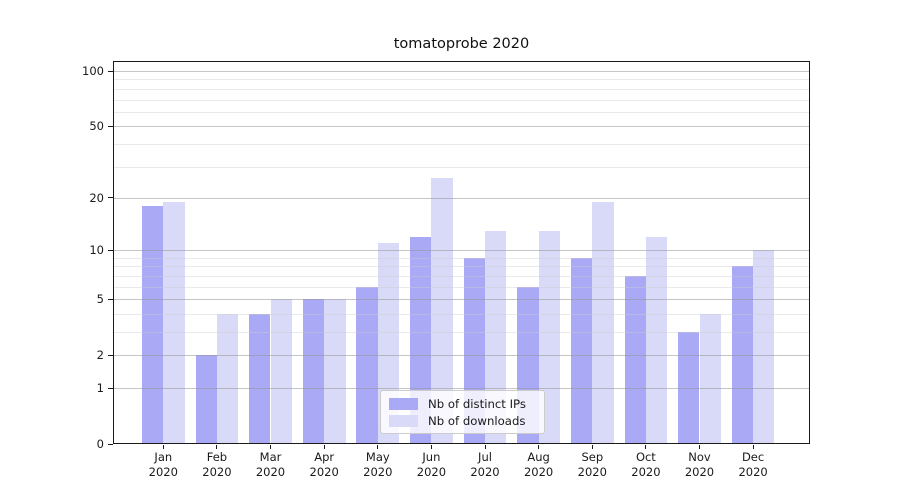  Describe the element at coordinates (378, 464) in the screenshot. I see `x-tick-label-may: May 2020` at that location.